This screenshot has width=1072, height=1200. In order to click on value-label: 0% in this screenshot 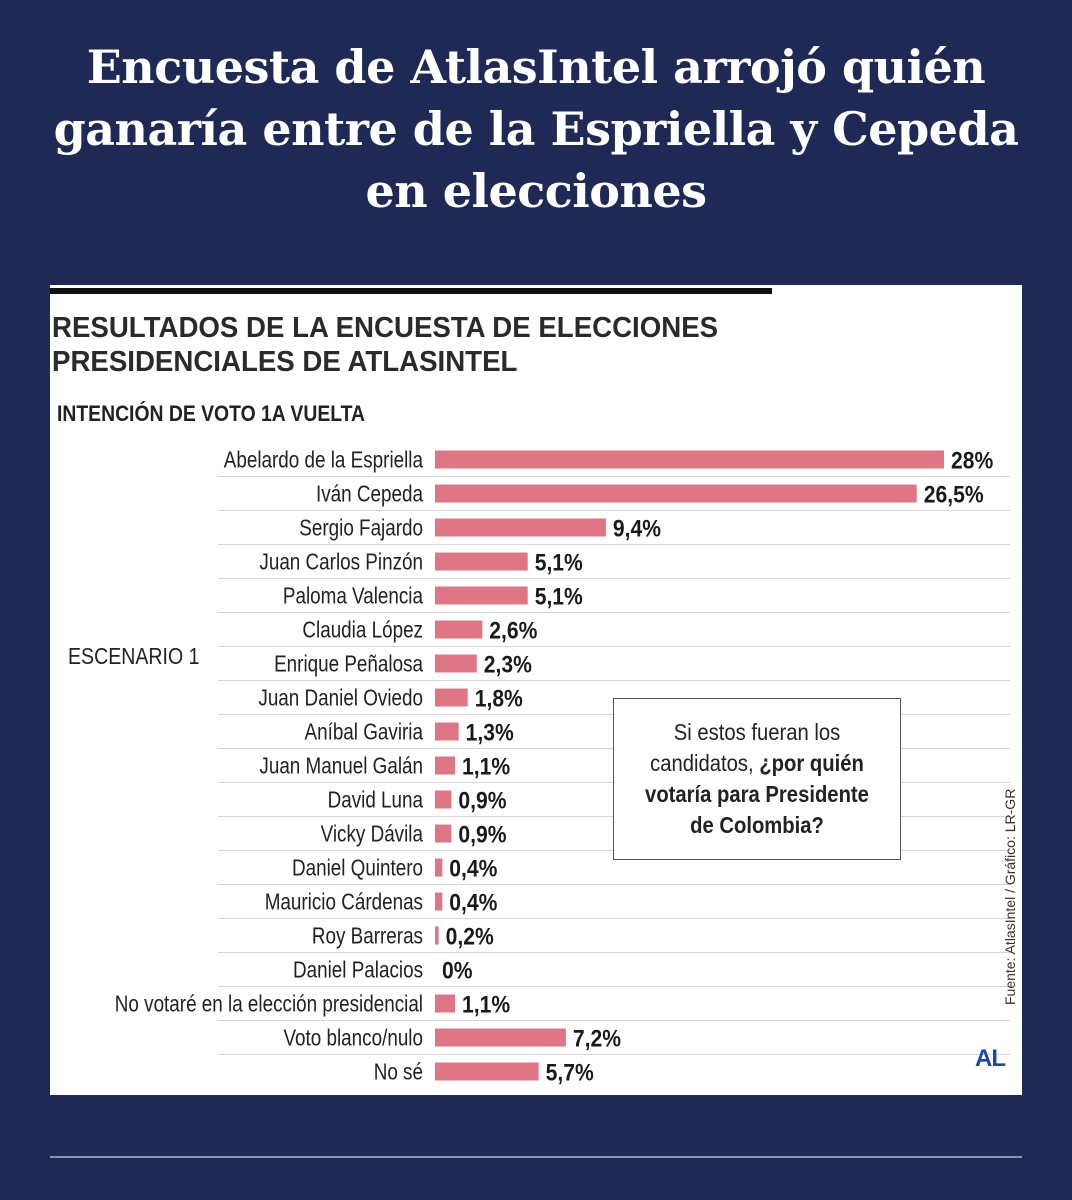, I will do `click(457, 971)`.